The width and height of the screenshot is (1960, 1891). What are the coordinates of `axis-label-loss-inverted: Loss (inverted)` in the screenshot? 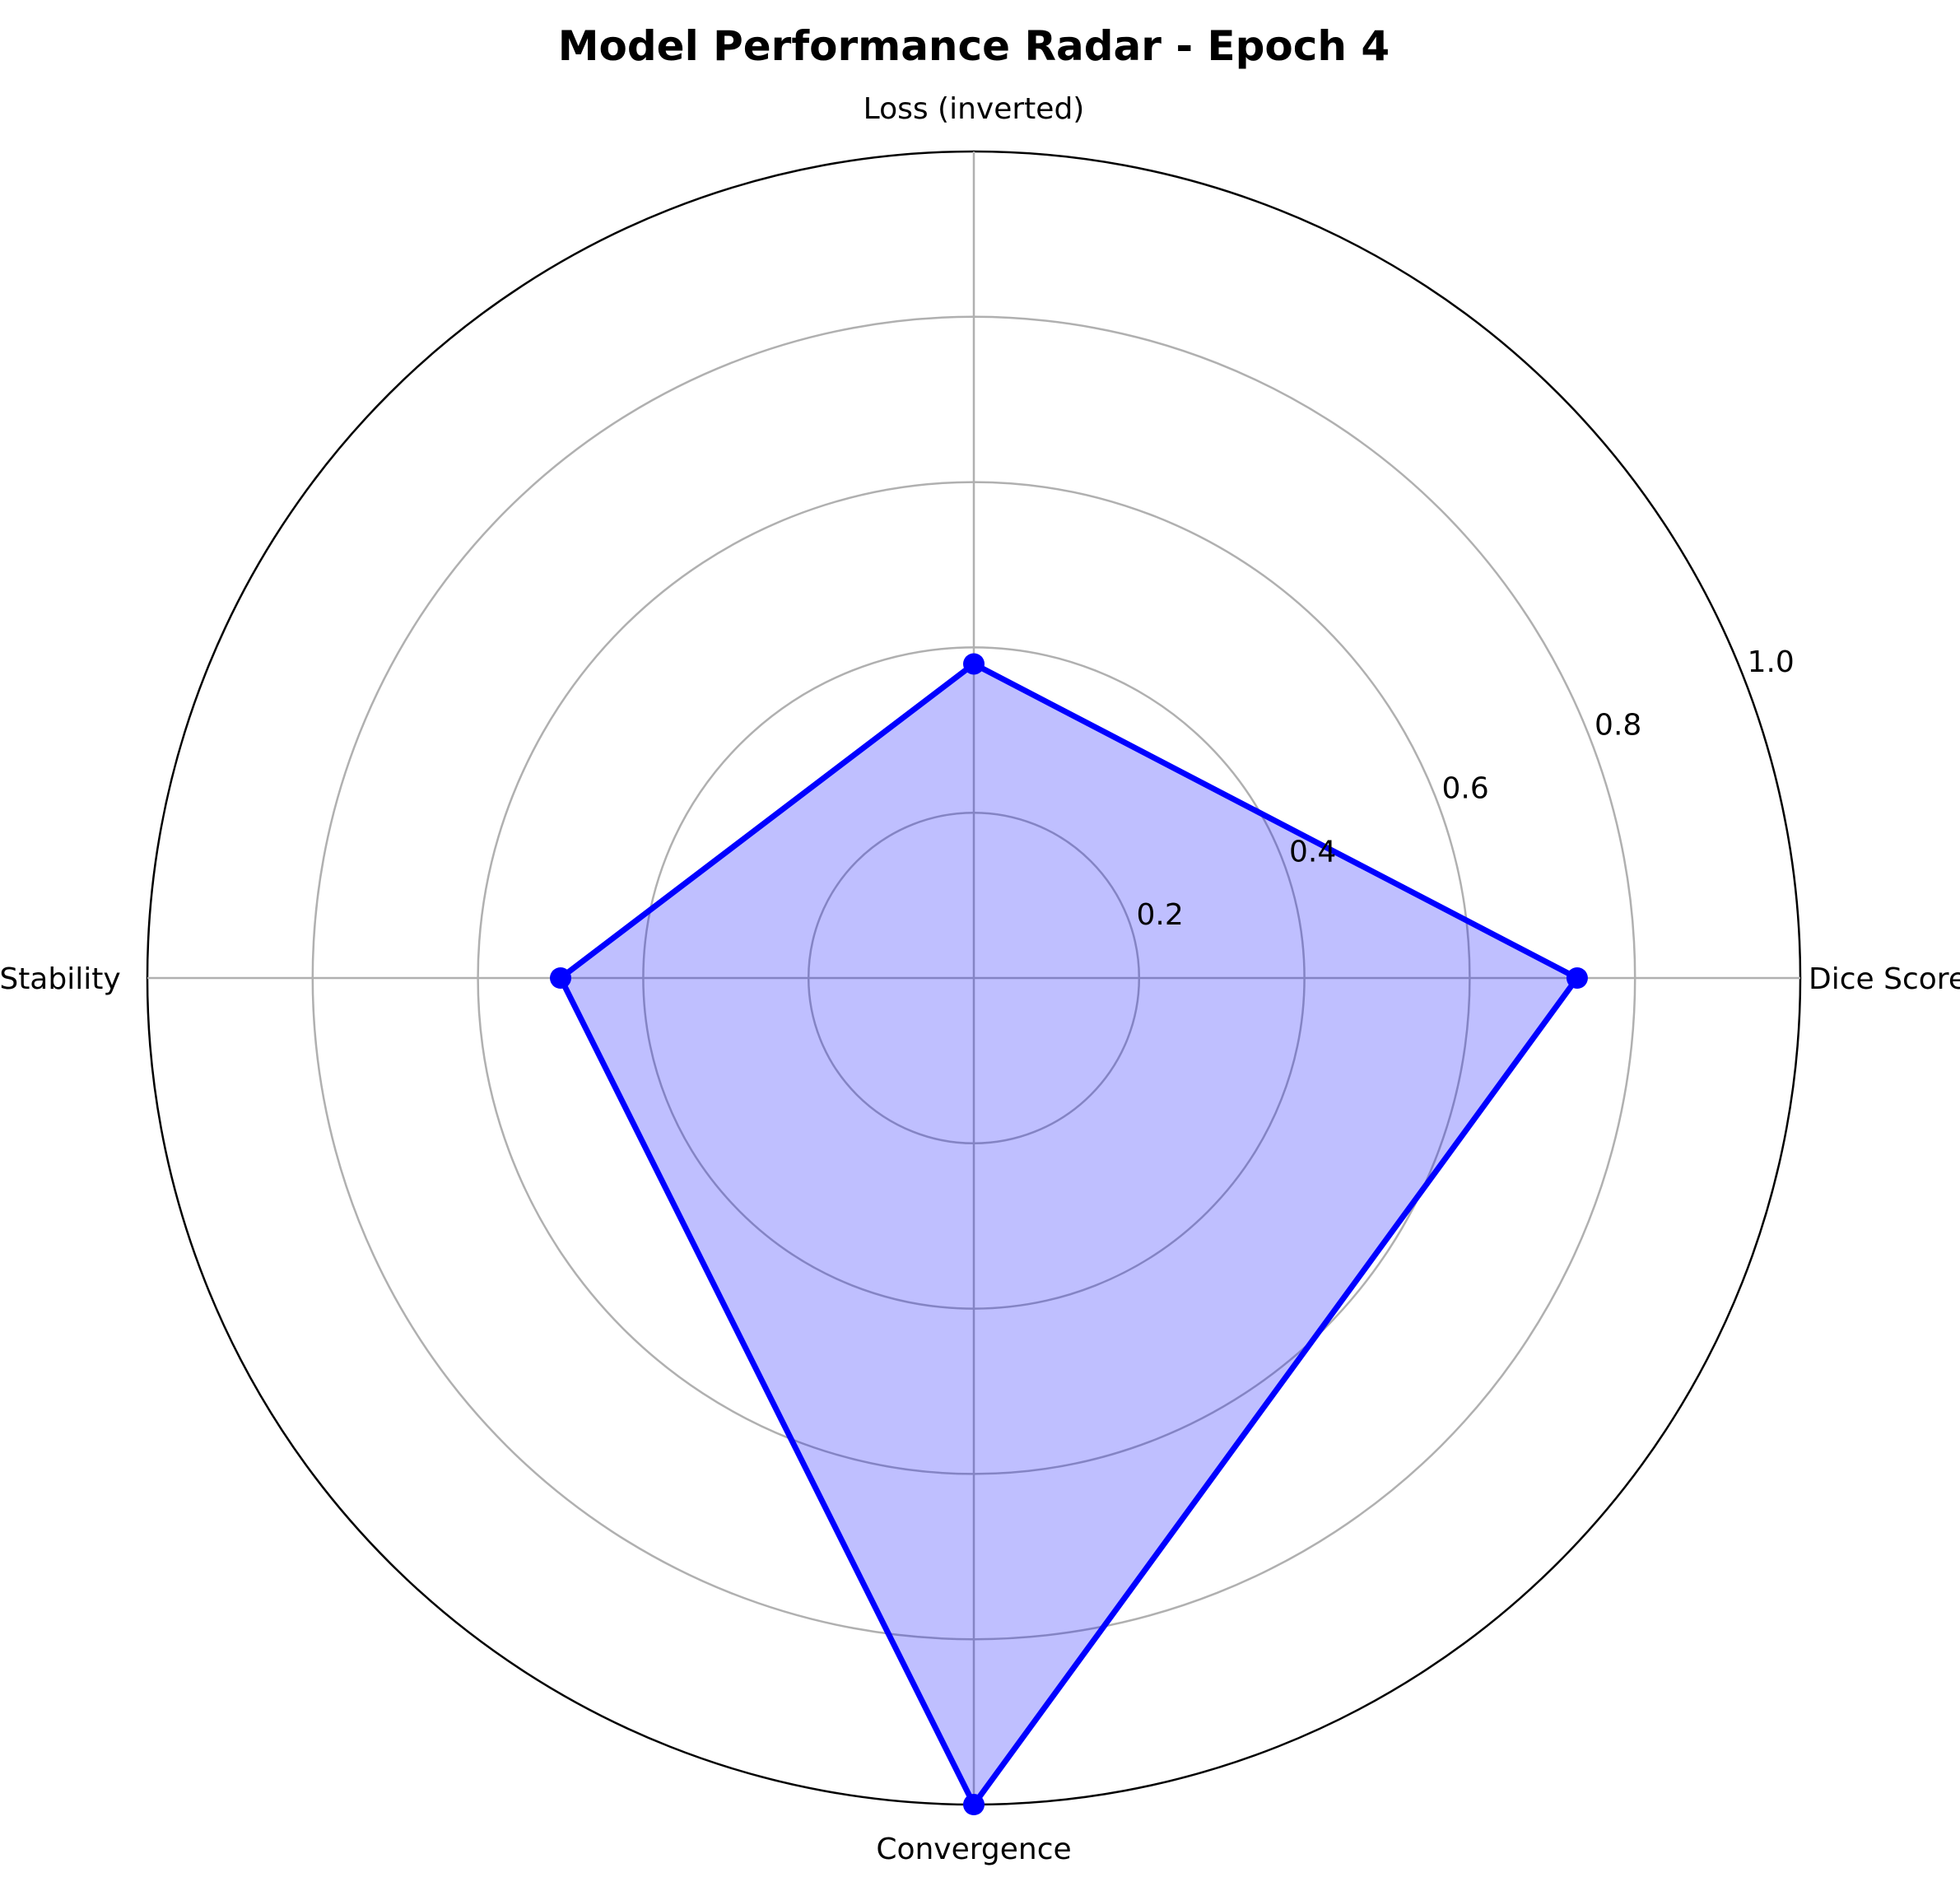 It's located at (974, 109).